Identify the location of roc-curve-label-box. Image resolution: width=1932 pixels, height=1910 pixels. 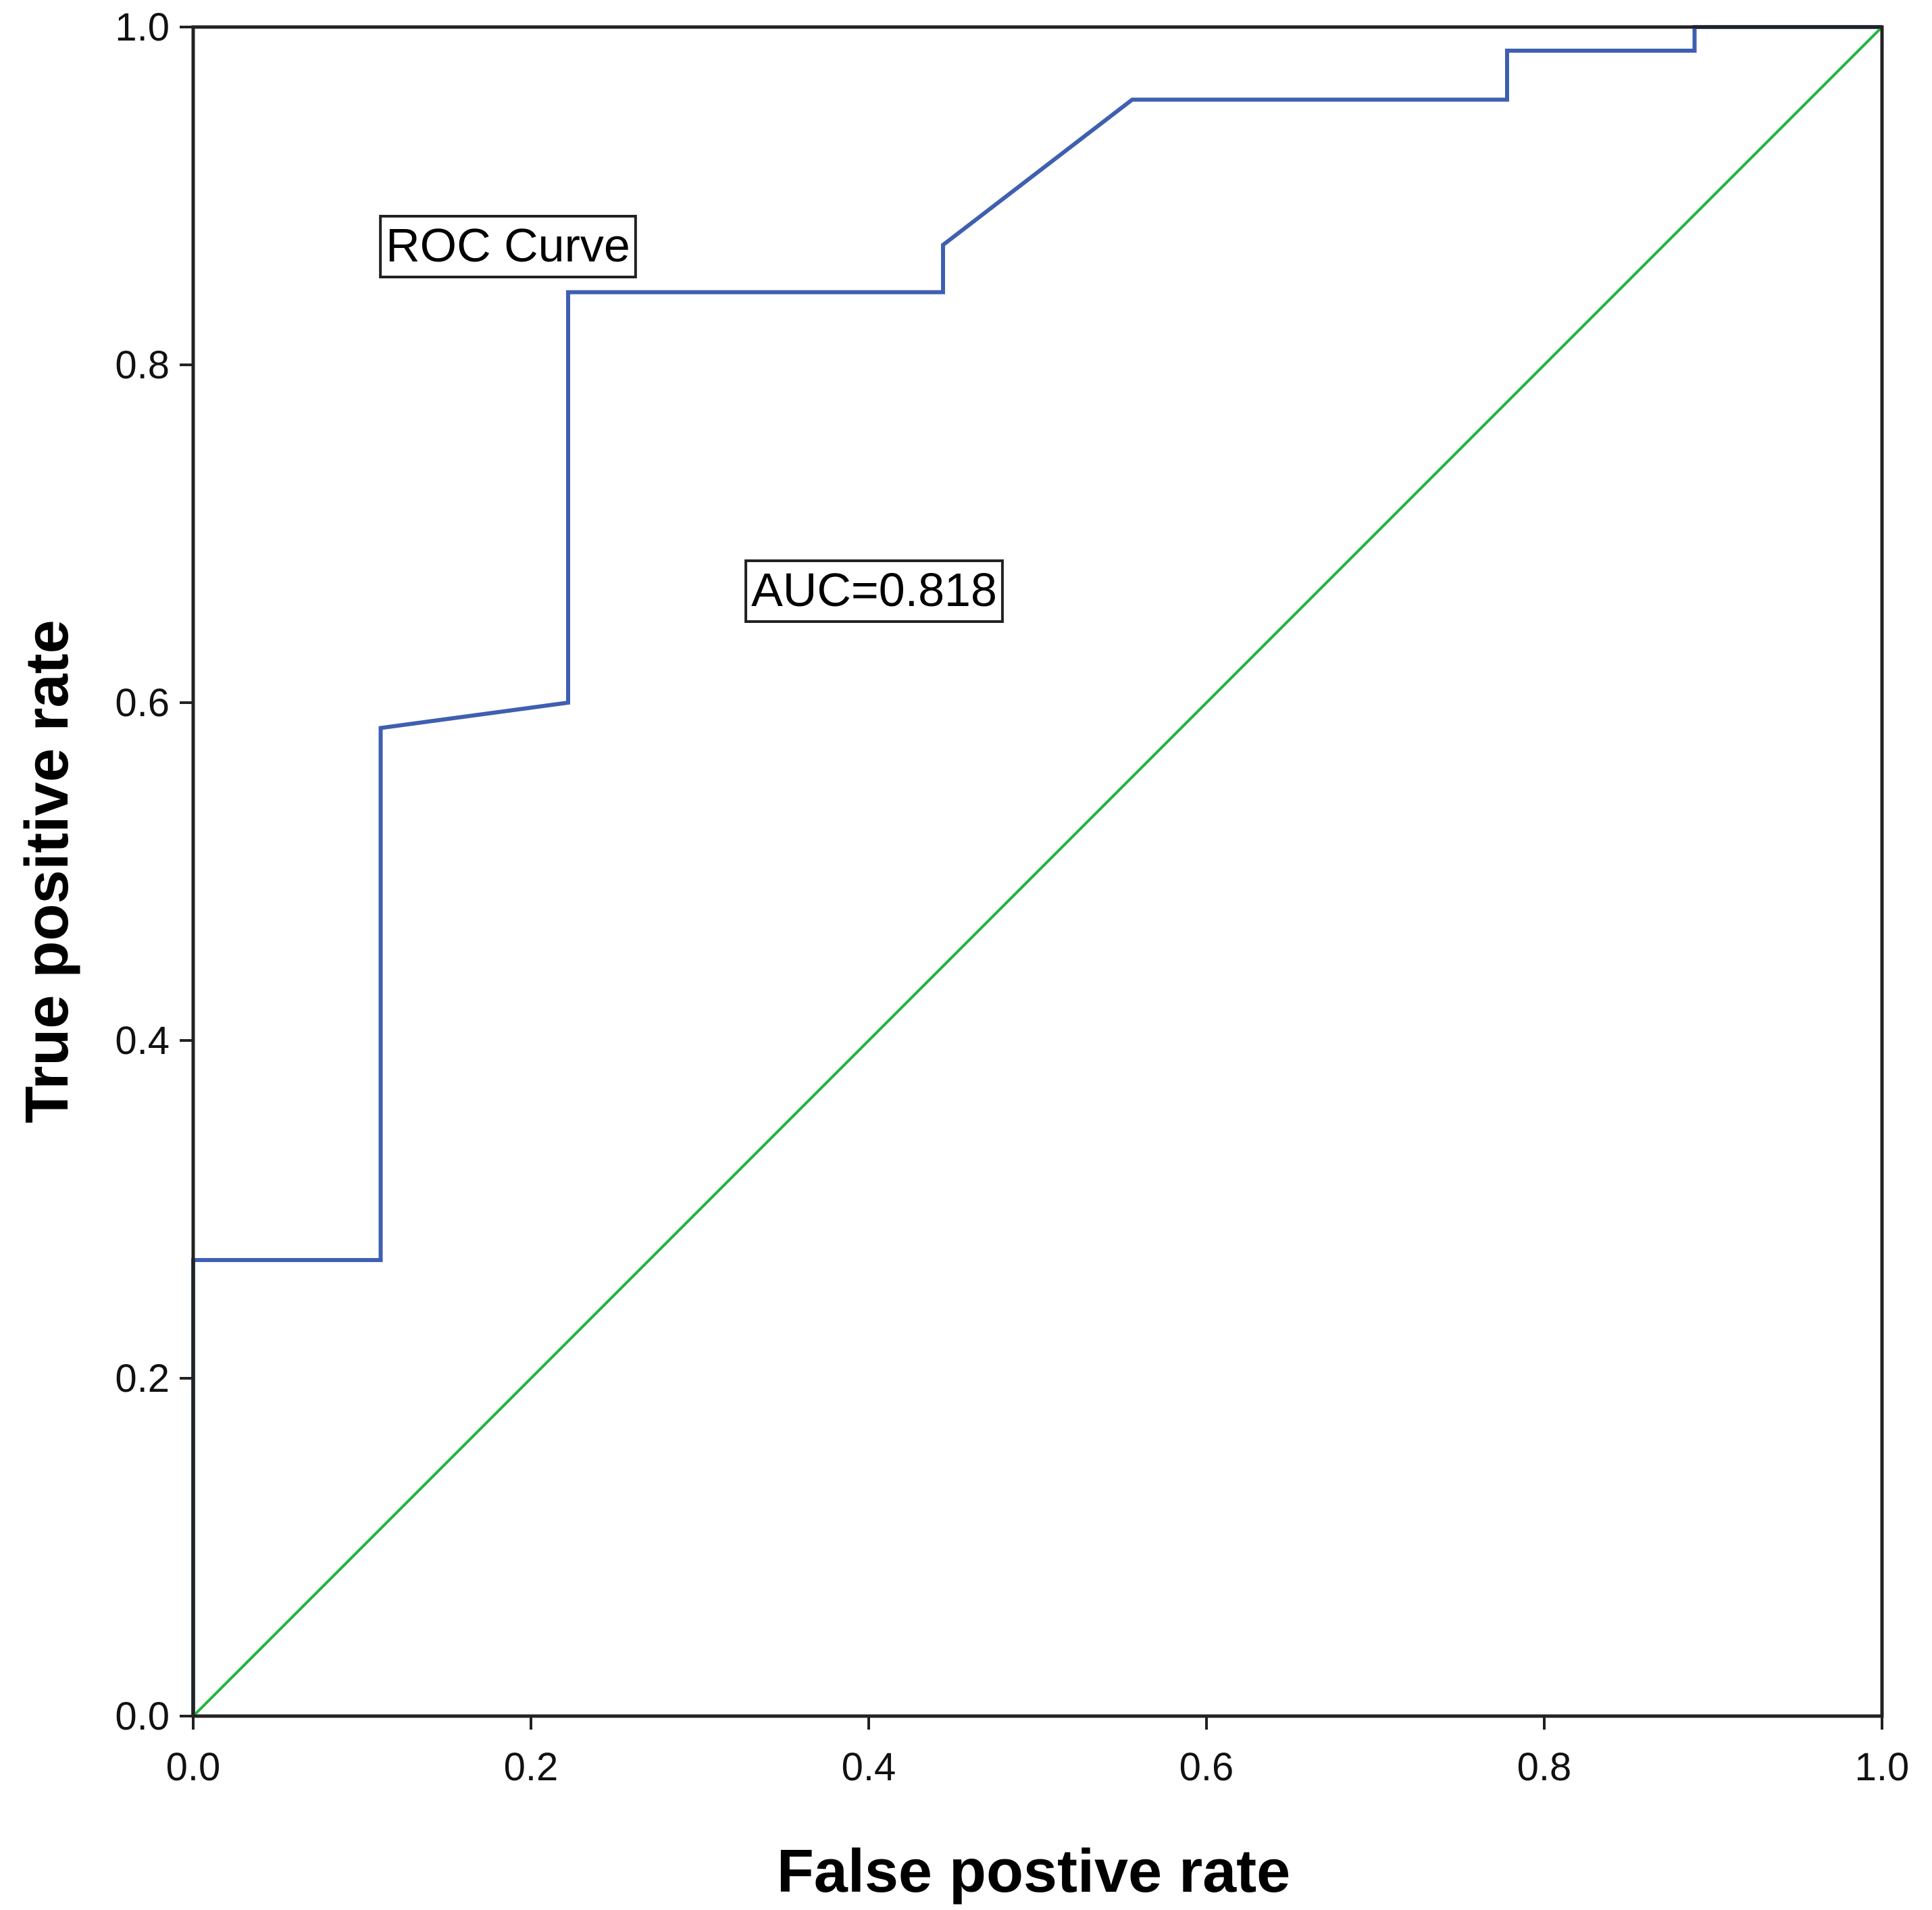
(508, 247).